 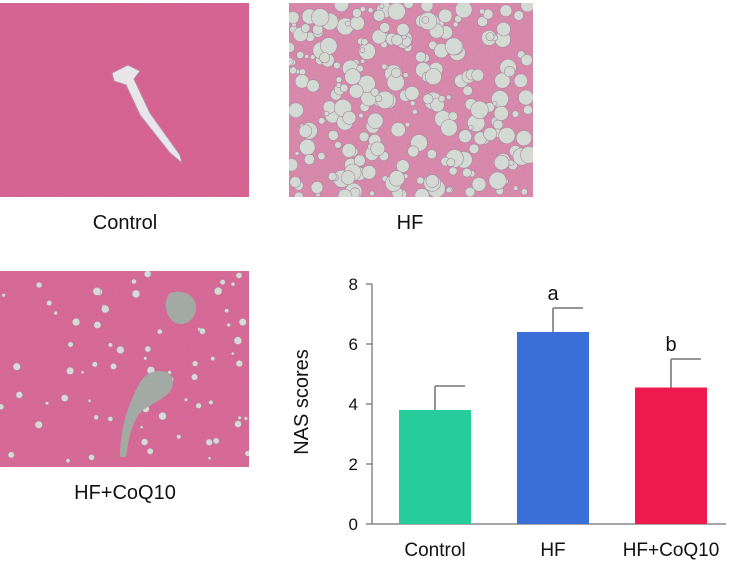 What do you see at coordinates (553, 294) in the screenshot?
I see `significance-label: a` at bounding box center [553, 294].